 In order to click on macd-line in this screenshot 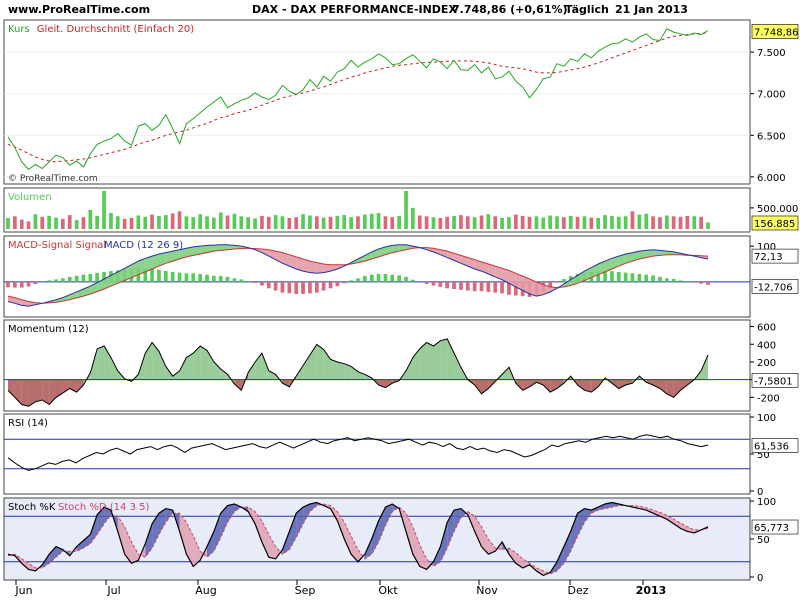, I will do `click(358, 275)`.